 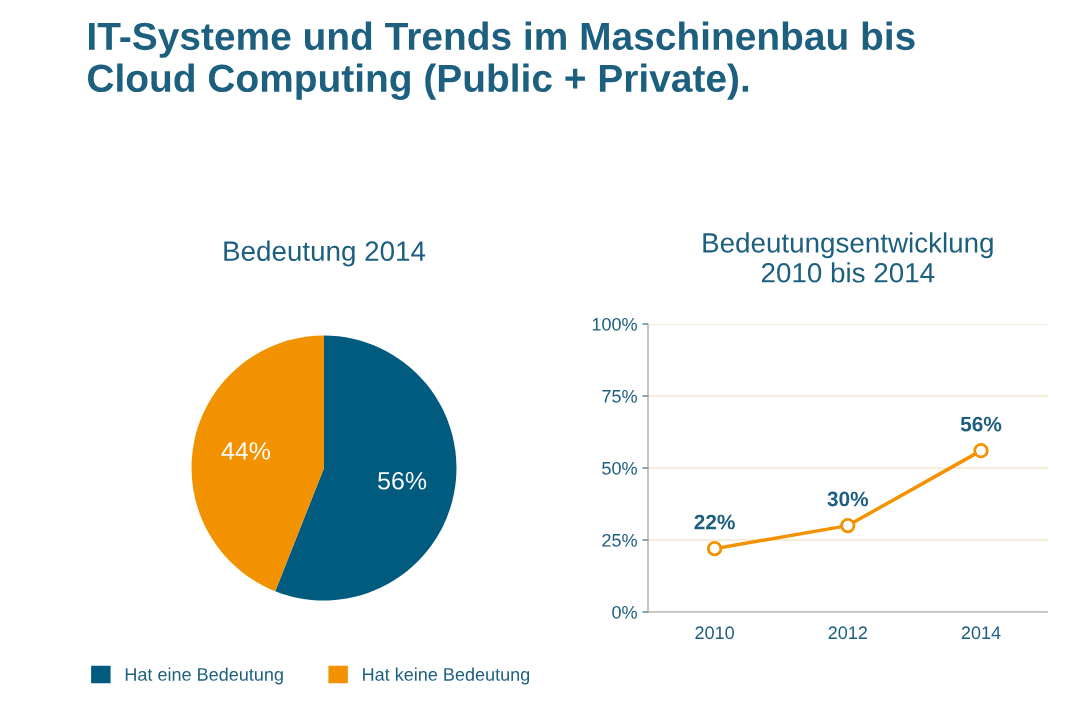 I want to click on data-label: 22%, so click(x=714, y=522).